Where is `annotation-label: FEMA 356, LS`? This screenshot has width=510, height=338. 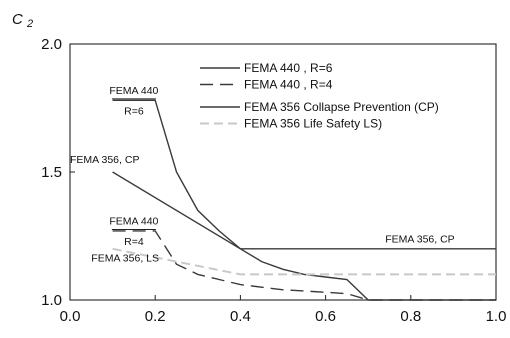 annotation-label: FEMA 356, LS is located at coordinates (125, 259).